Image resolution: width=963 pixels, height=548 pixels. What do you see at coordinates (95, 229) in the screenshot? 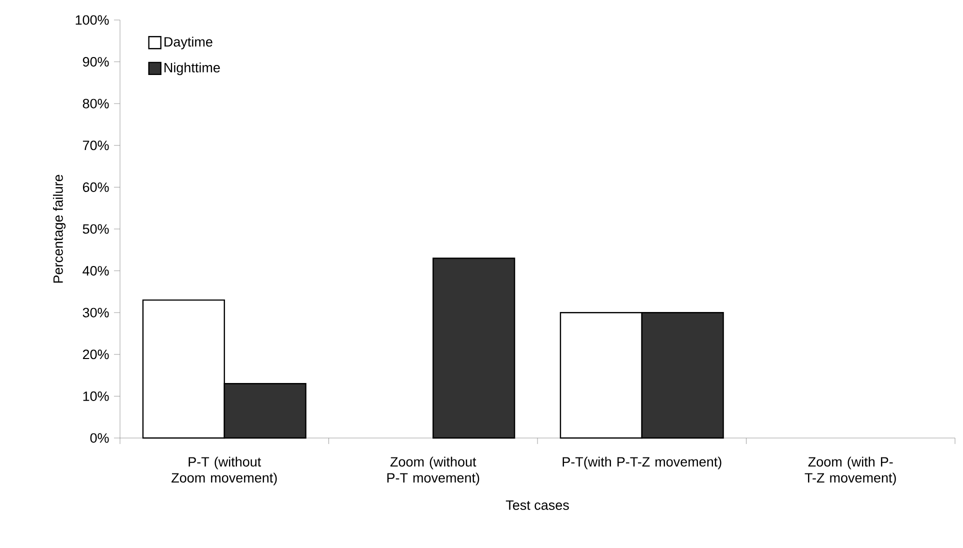
I see `y-tick-label: 50%` at bounding box center [95, 229].